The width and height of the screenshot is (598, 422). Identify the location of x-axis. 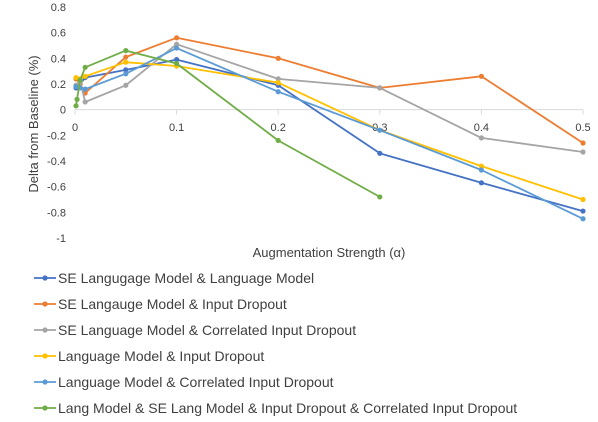
(329, 112).